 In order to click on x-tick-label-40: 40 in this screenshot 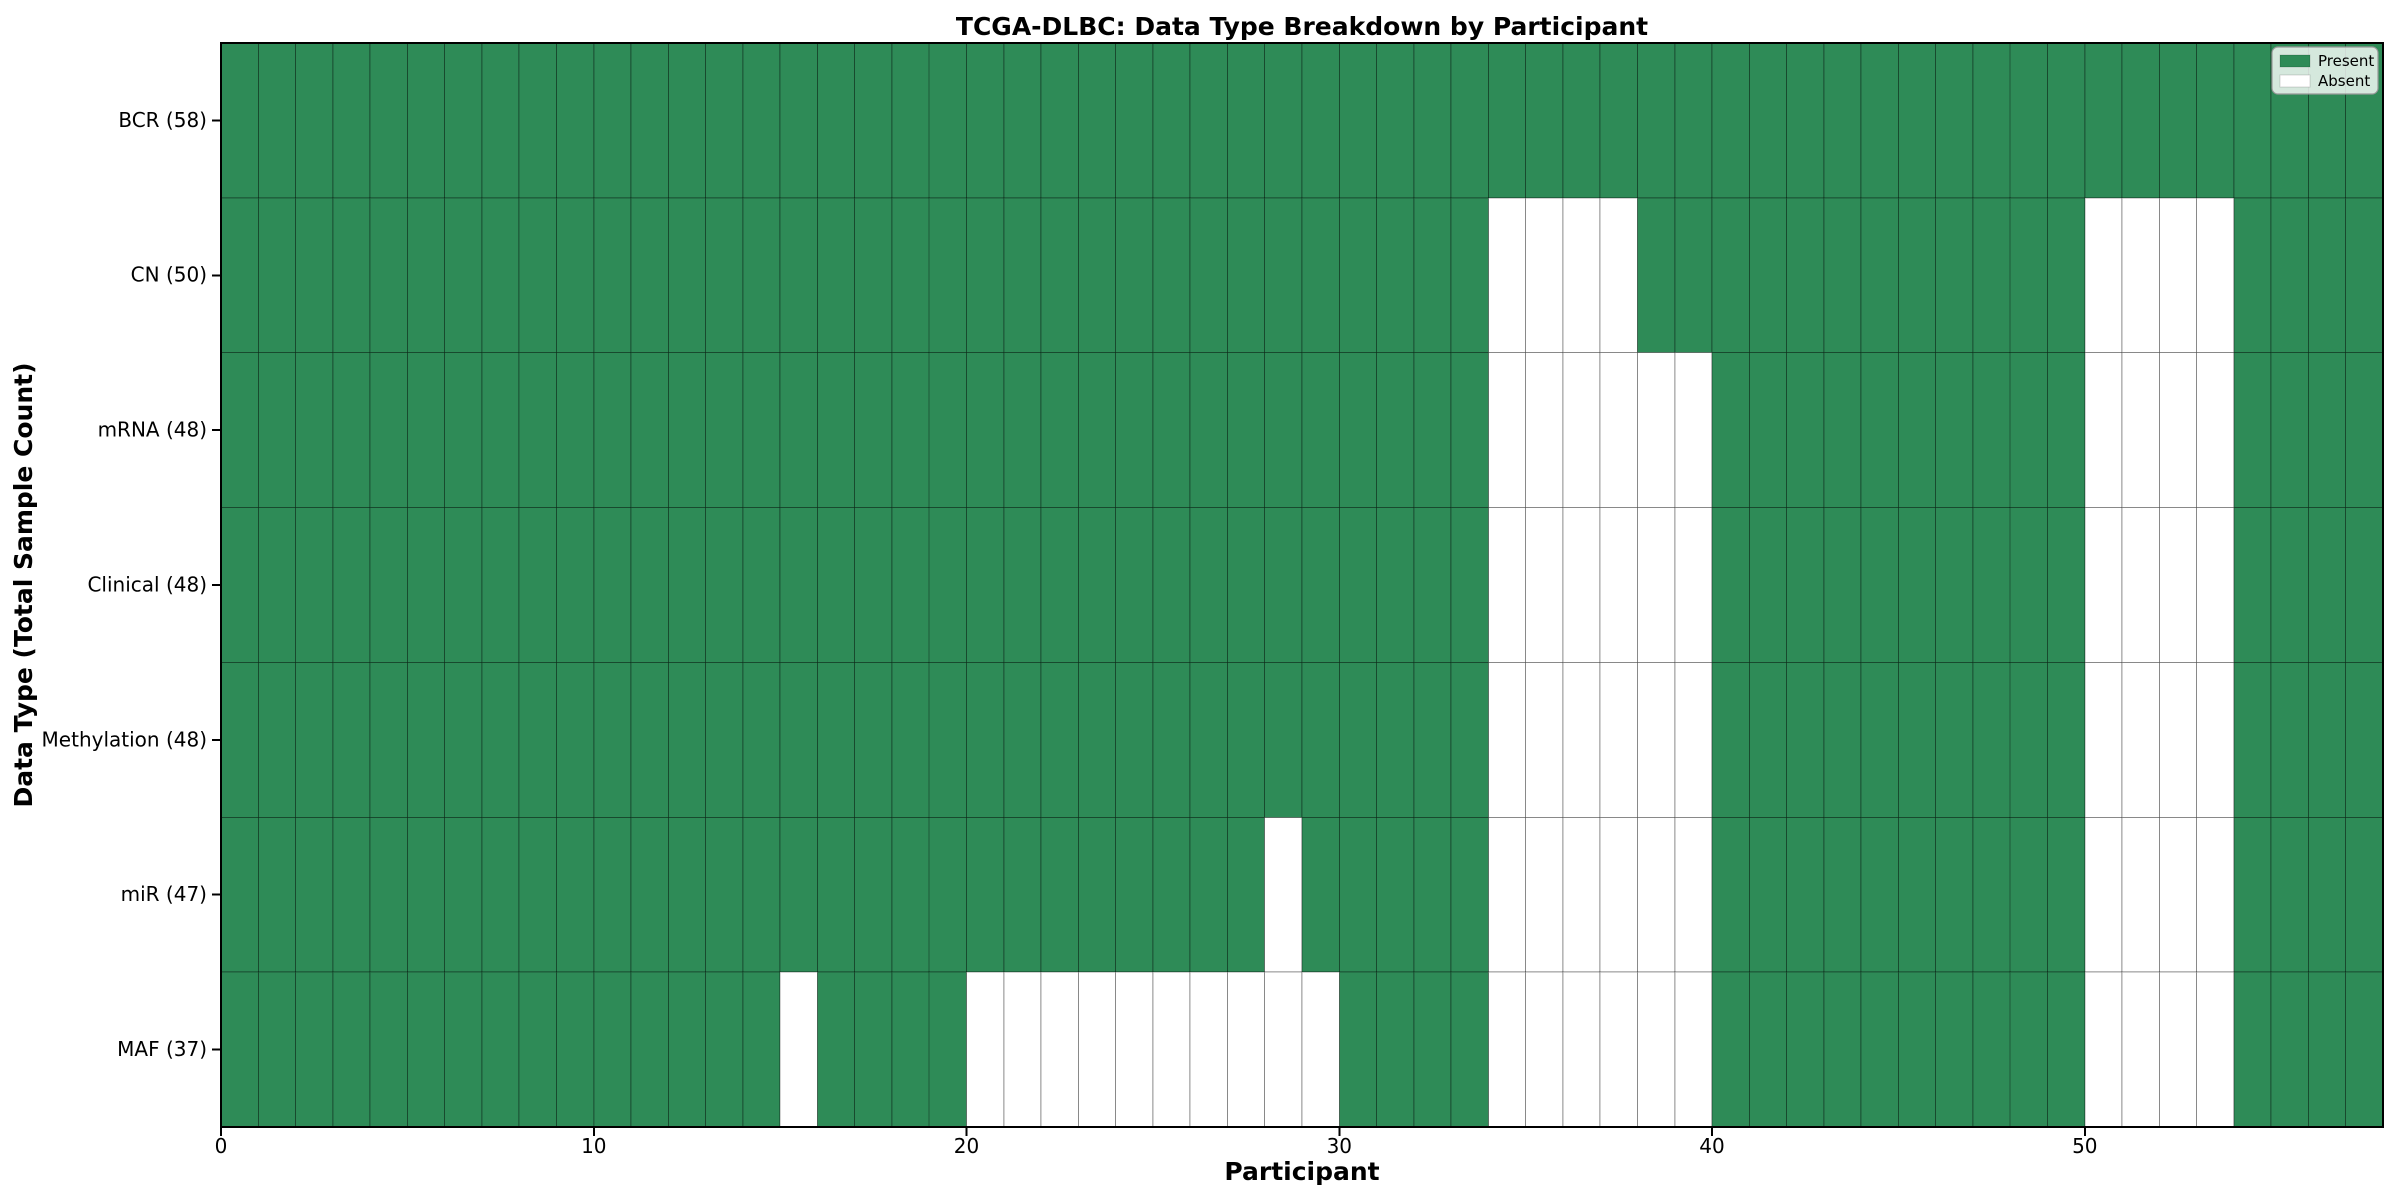, I will do `click(1711, 1146)`.